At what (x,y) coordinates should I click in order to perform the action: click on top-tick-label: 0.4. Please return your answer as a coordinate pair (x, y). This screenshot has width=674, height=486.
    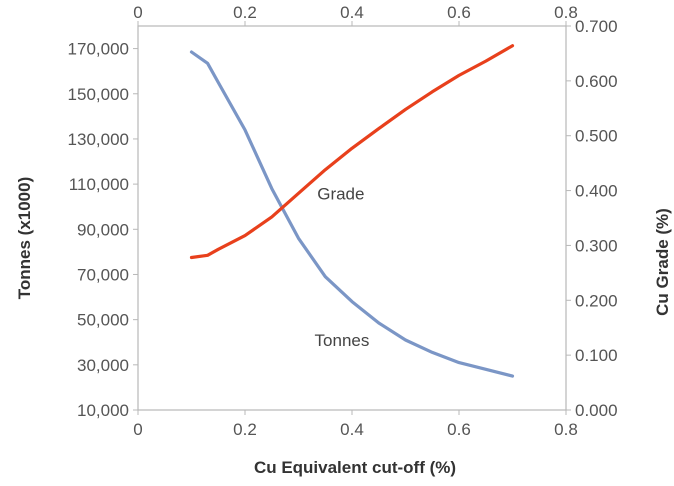
    Looking at the image, I should click on (352, 12).